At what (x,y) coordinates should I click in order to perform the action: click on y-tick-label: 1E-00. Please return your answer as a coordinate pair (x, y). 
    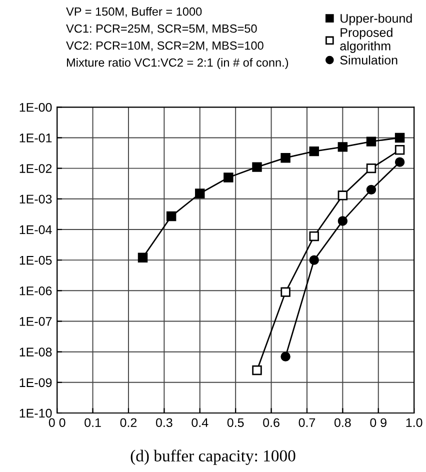
    Looking at the image, I should click on (36, 107).